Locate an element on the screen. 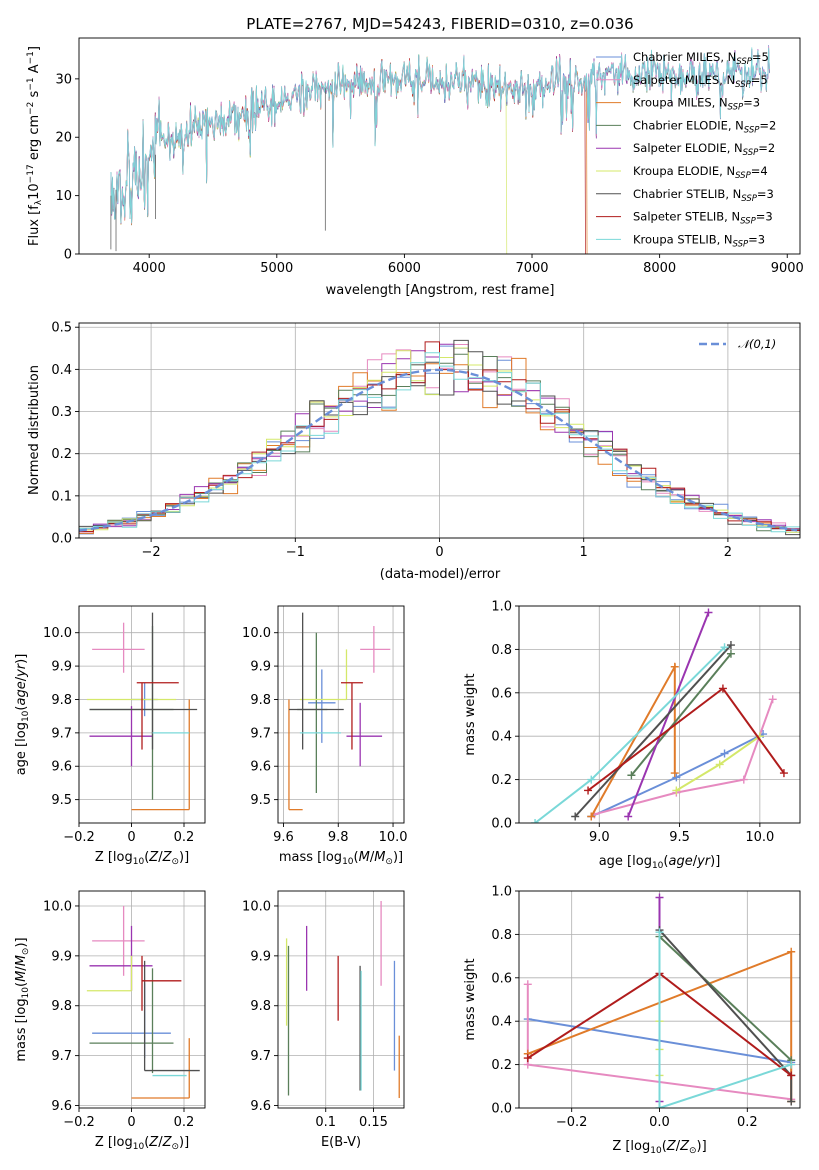 Image resolution: width=819 pixels, height=1170 pixels. y-tick-label: 0.2 is located at coordinates (501, 1065).